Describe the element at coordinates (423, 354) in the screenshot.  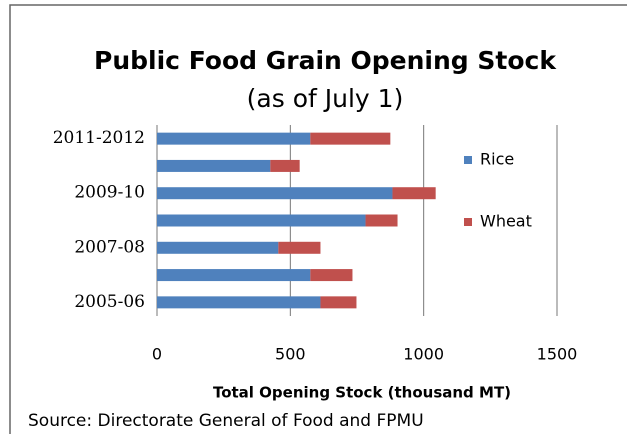
I see `x-tick-label: 1000` at that location.